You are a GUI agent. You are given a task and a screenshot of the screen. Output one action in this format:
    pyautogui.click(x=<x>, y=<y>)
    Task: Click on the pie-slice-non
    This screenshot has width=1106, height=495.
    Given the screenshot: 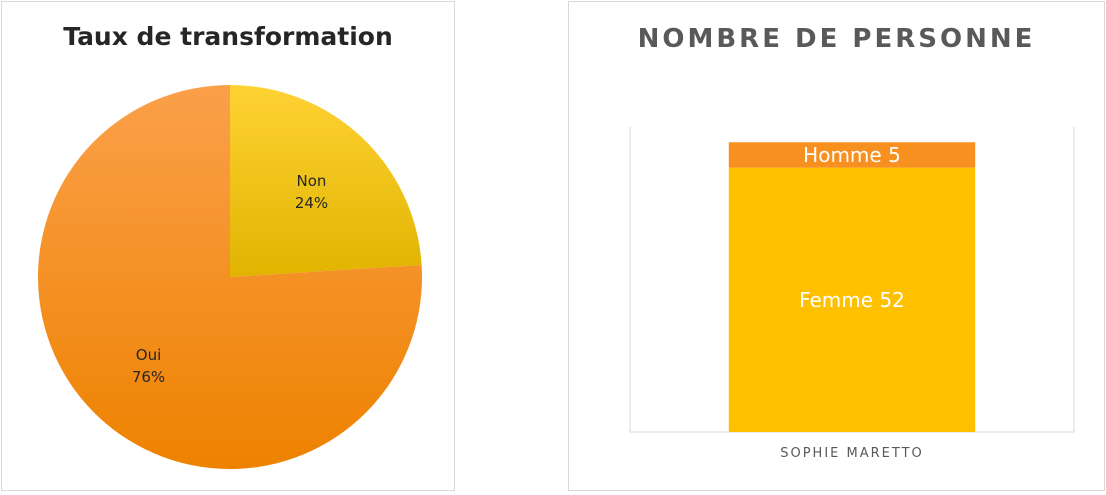 What is the action you would take?
    pyautogui.click(x=326, y=181)
    